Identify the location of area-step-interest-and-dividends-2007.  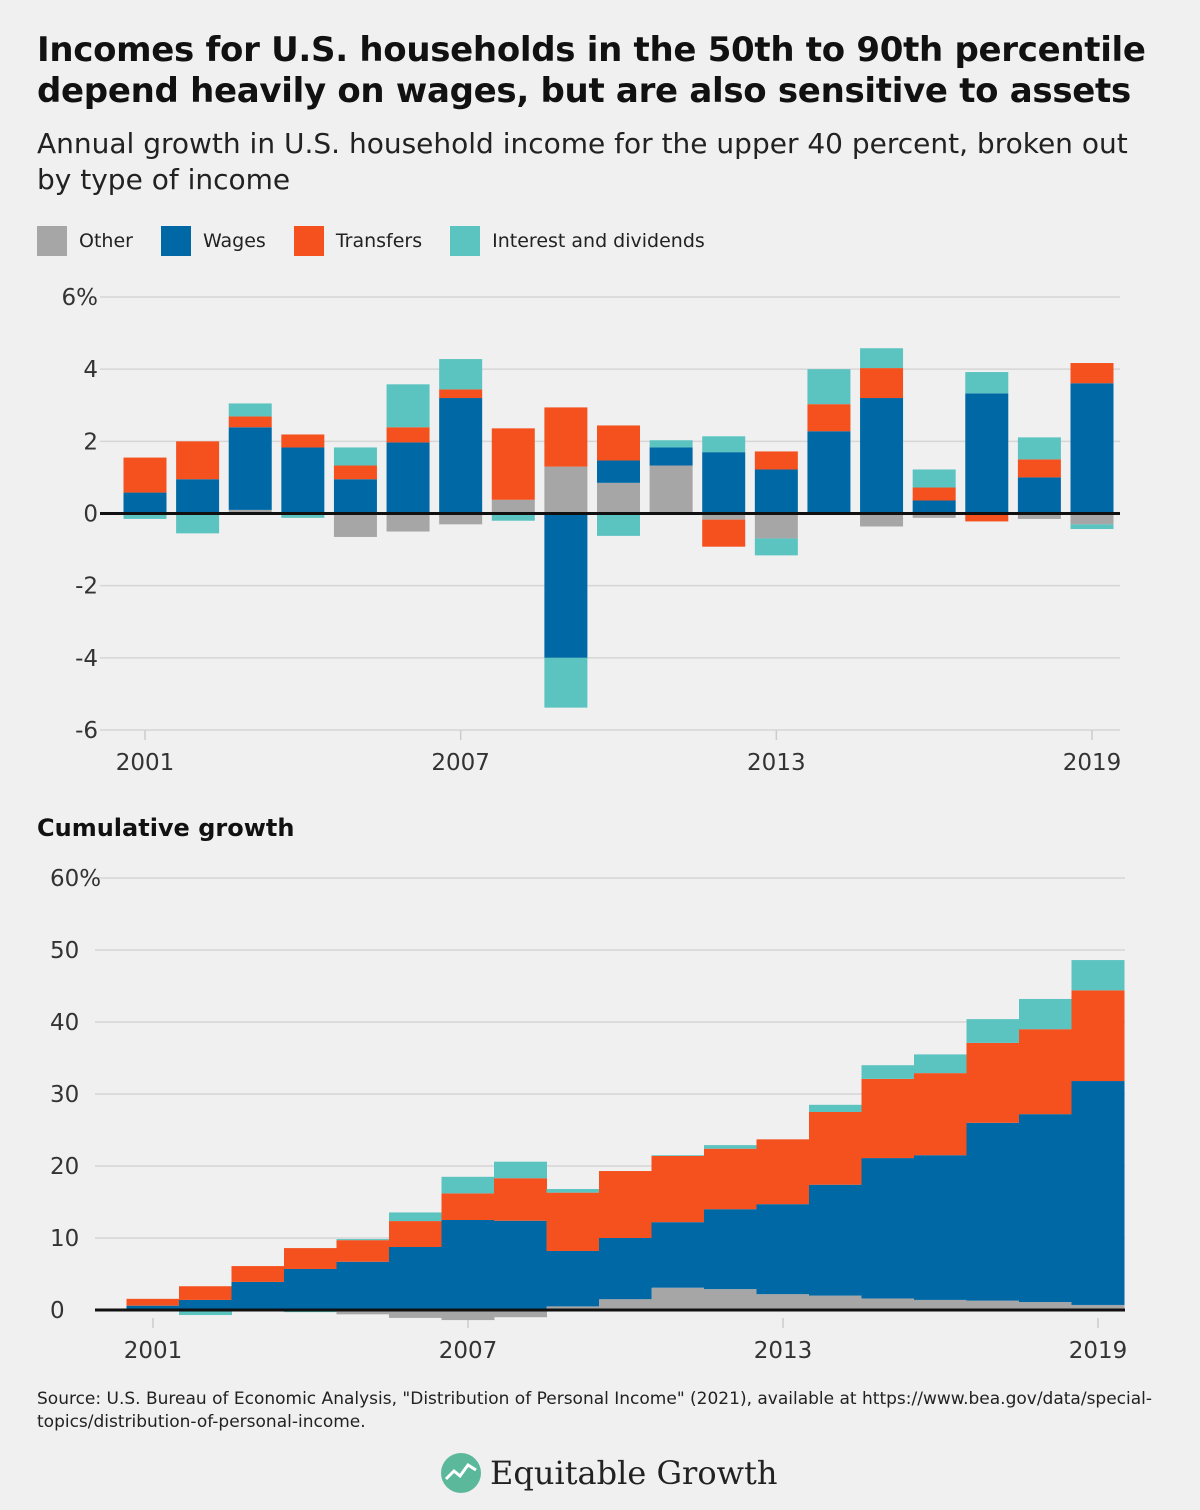
(468, 1185).